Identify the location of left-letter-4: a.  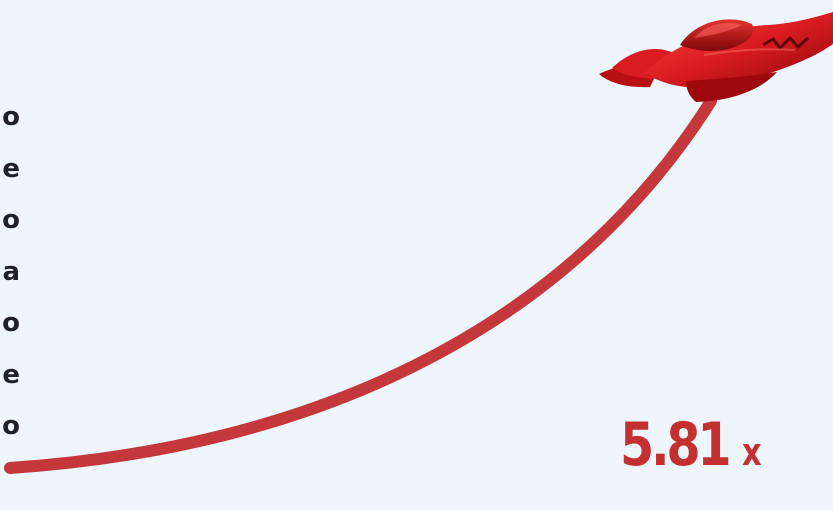
(11, 271).